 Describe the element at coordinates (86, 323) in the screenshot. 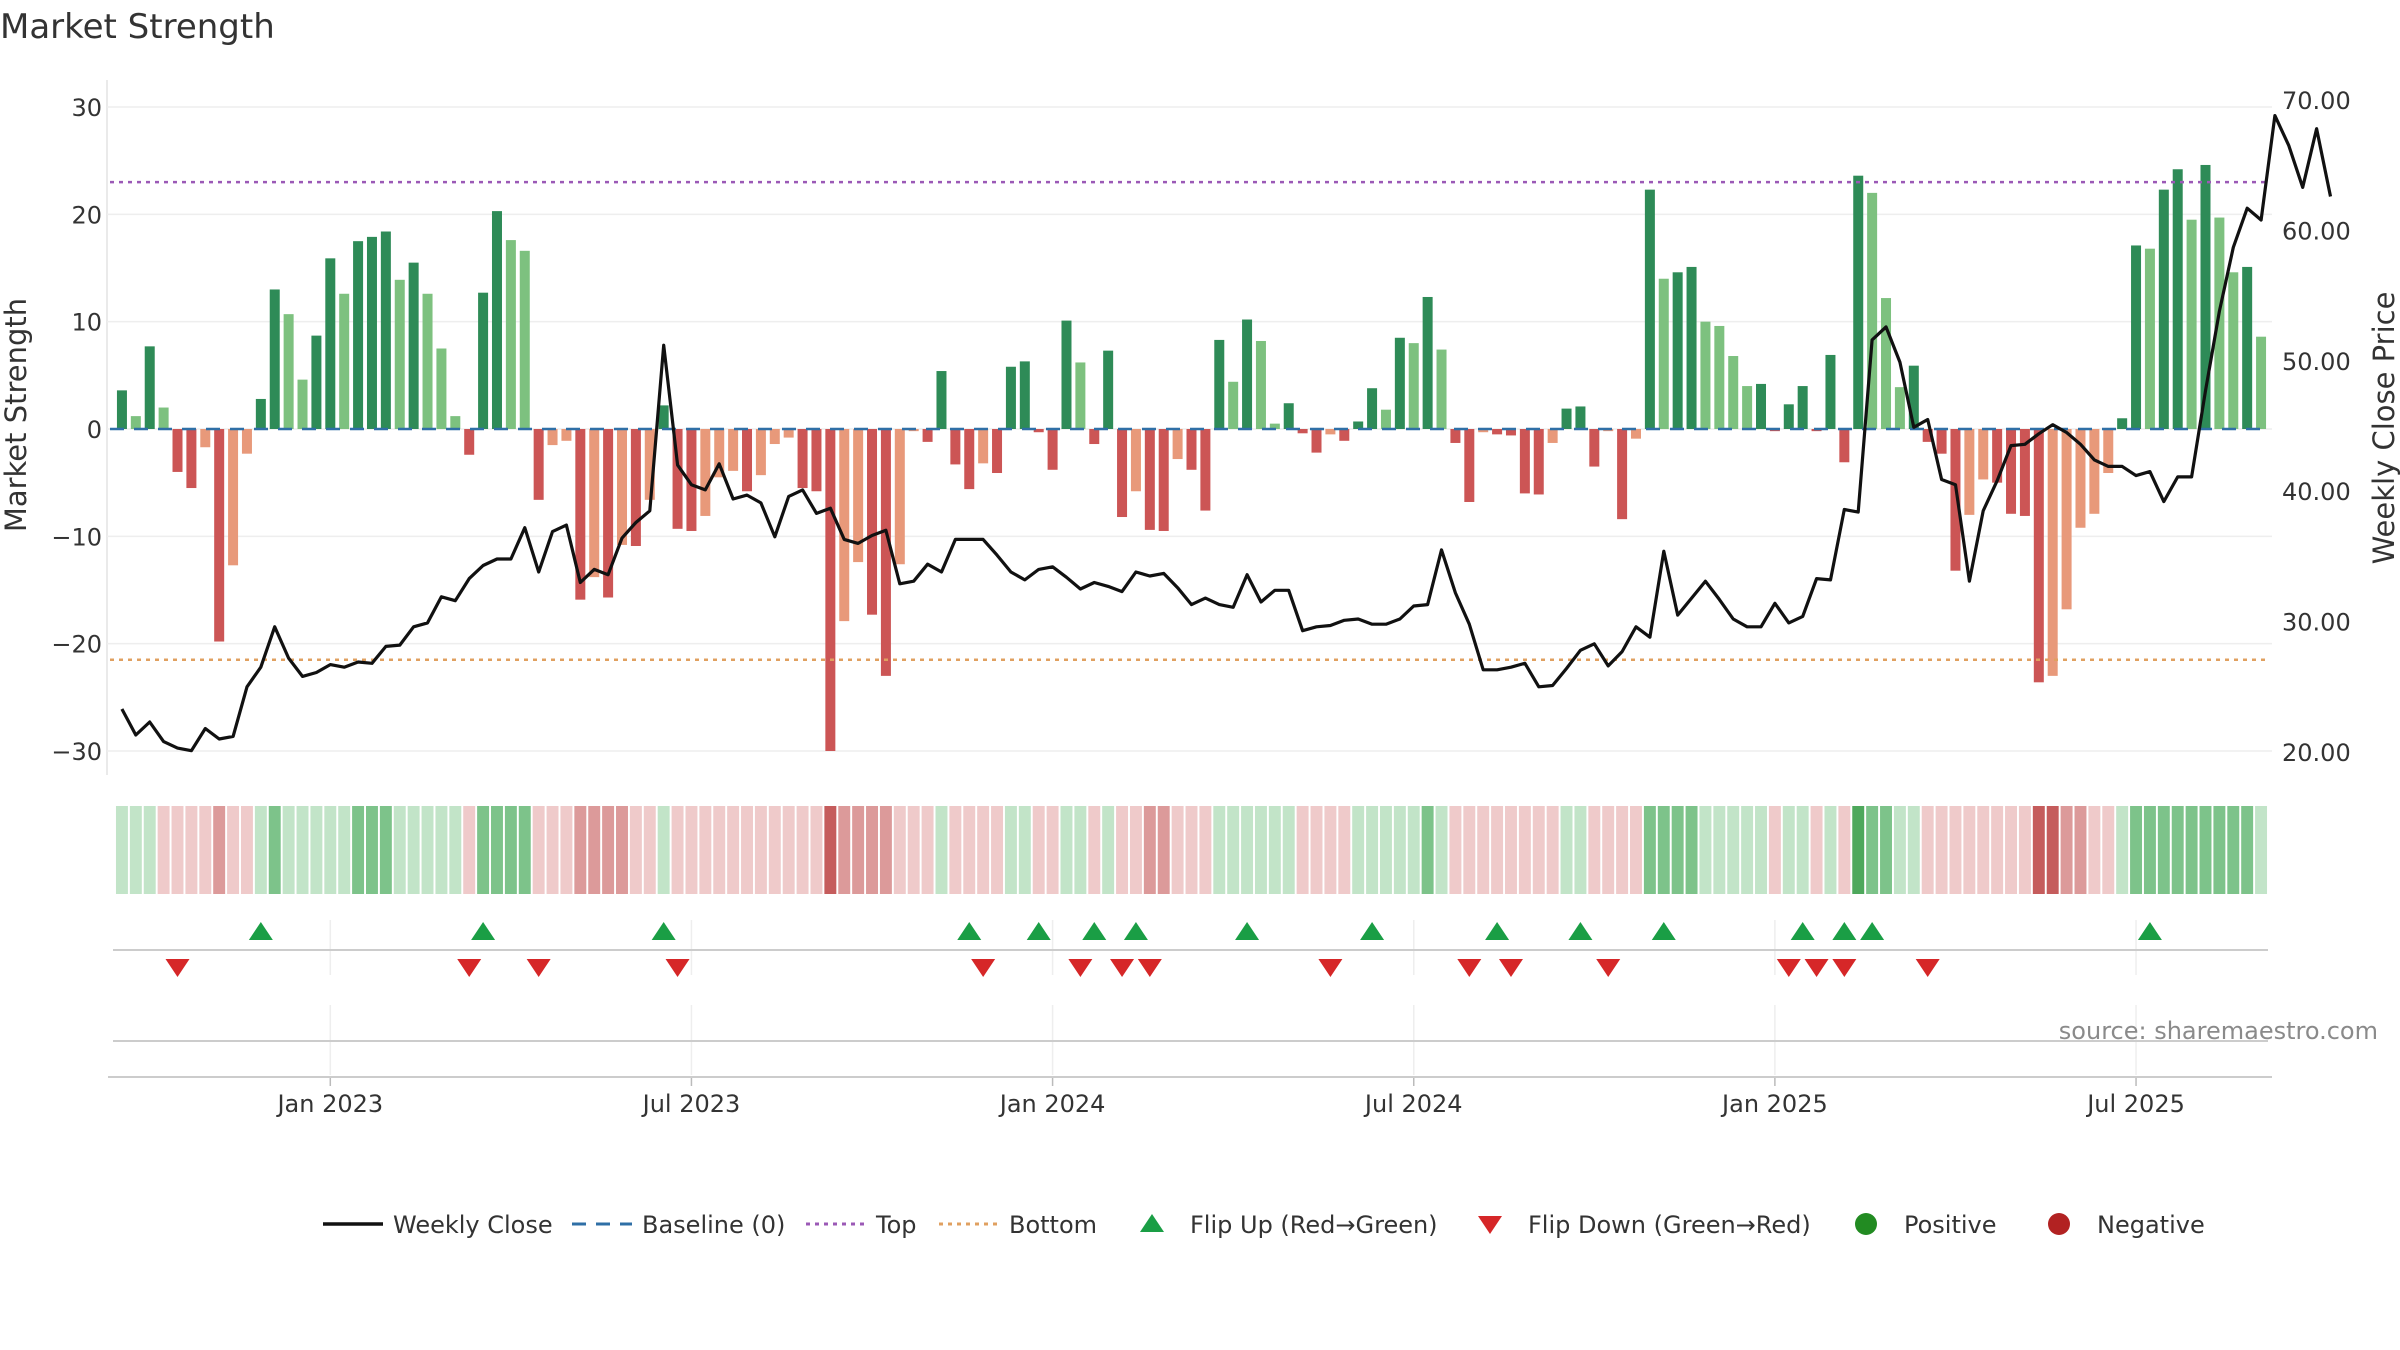

I see `y-tick-label: 10` at that location.